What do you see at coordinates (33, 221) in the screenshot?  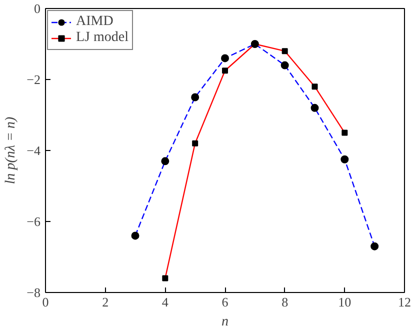 I see `y-tick-label: −6` at bounding box center [33, 221].